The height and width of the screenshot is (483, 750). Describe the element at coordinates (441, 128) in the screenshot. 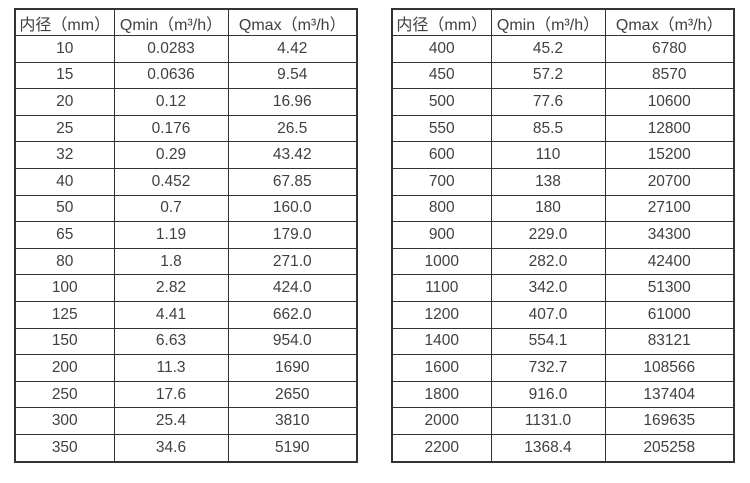

I see `table-cell: 550` at that location.